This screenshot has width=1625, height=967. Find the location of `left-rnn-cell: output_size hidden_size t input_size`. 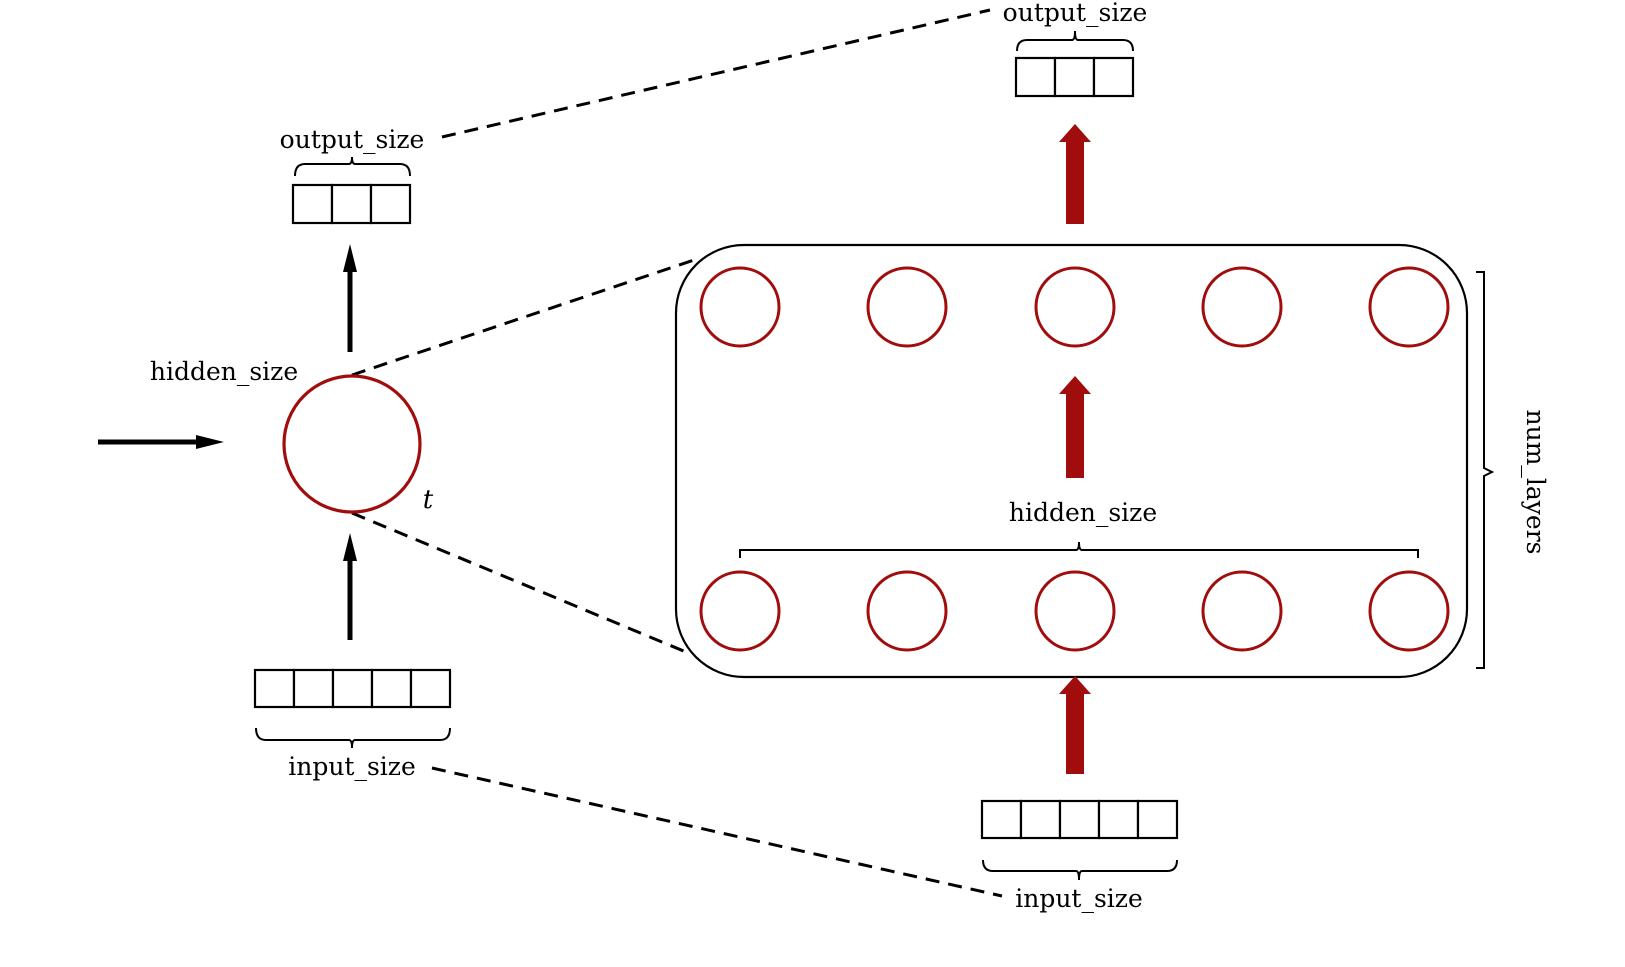

left-rnn-cell: output_size hidden_size t input_size is located at coordinates (275, 453).